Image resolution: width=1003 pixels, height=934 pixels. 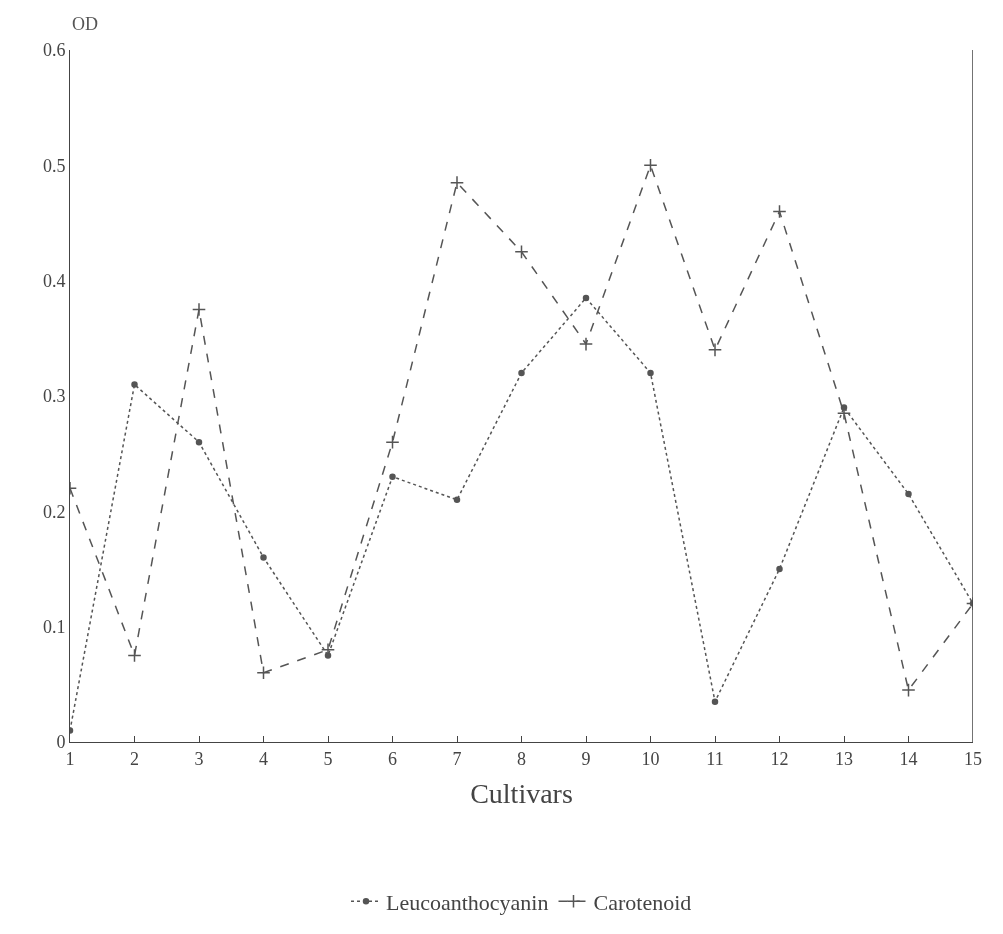 What do you see at coordinates (54, 396) in the screenshot?
I see `y-tick-label: 0.3` at bounding box center [54, 396].